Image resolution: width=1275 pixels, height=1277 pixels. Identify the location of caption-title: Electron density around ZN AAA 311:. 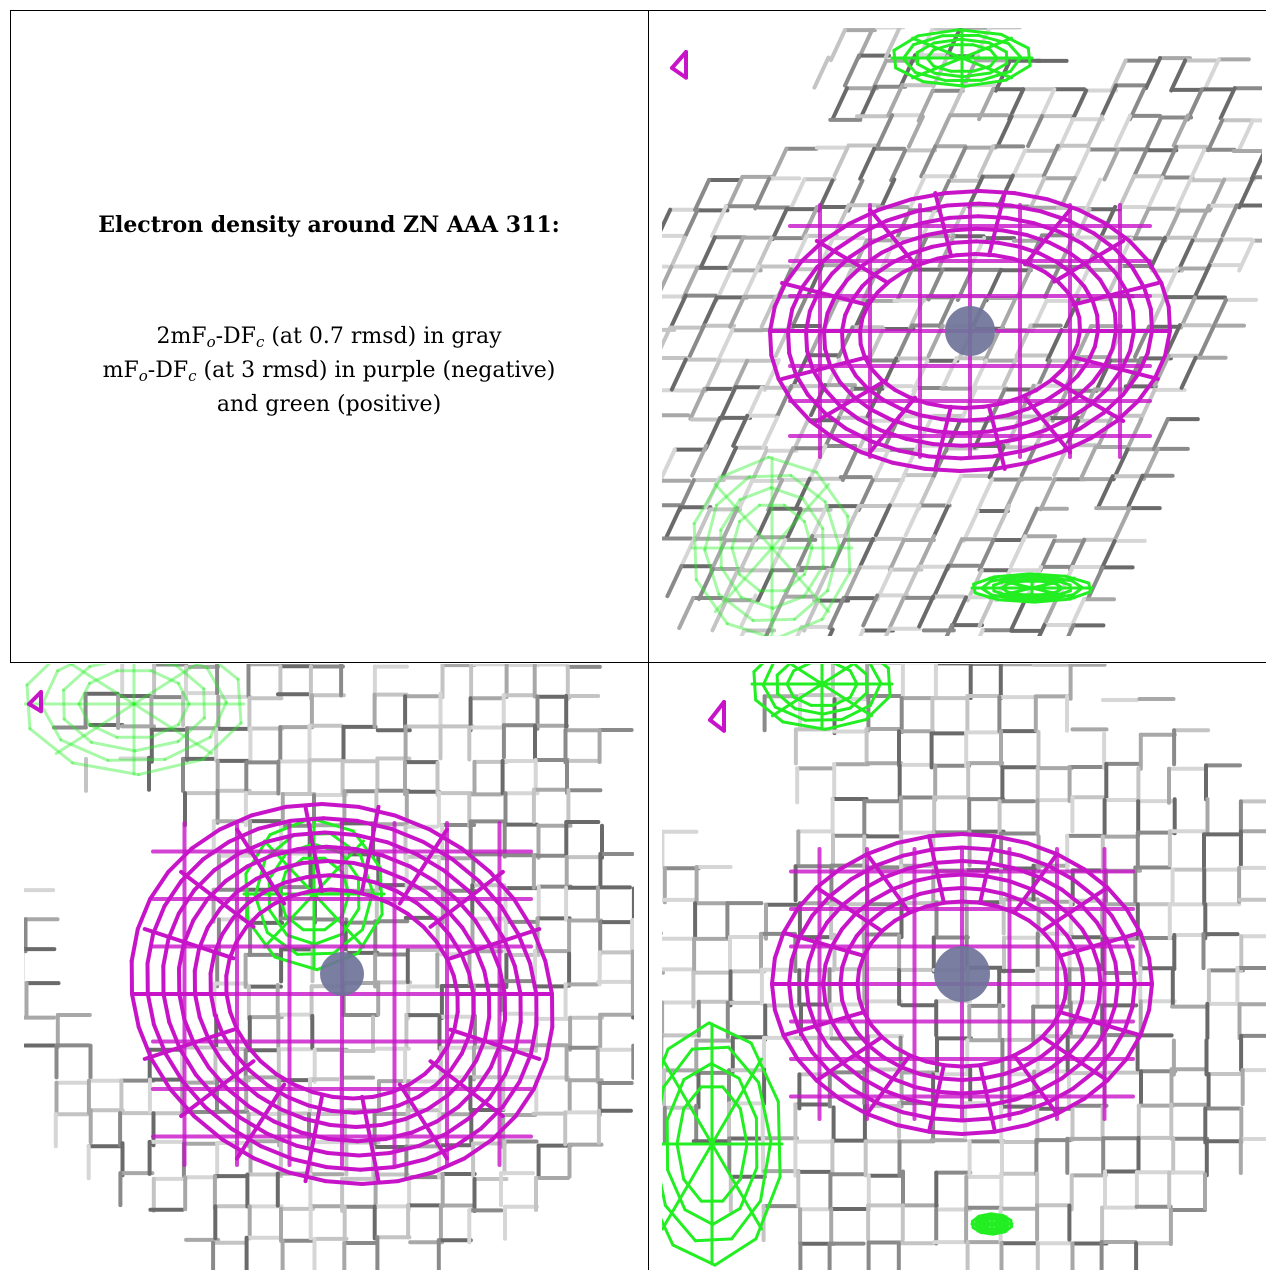
(329, 225).